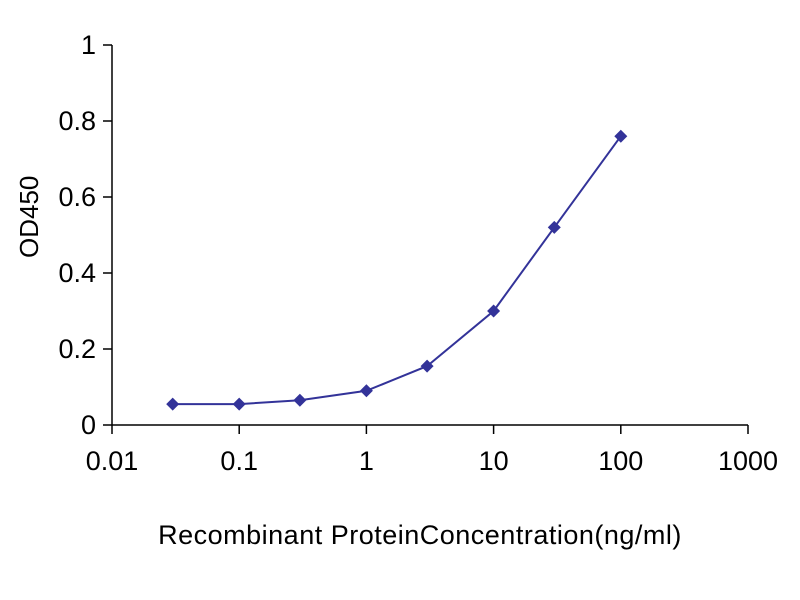 This screenshot has width=800, height=600. Describe the element at coordinates (77, 349) in the screenshot. I see `y-tick-label: 0.2` at that location.